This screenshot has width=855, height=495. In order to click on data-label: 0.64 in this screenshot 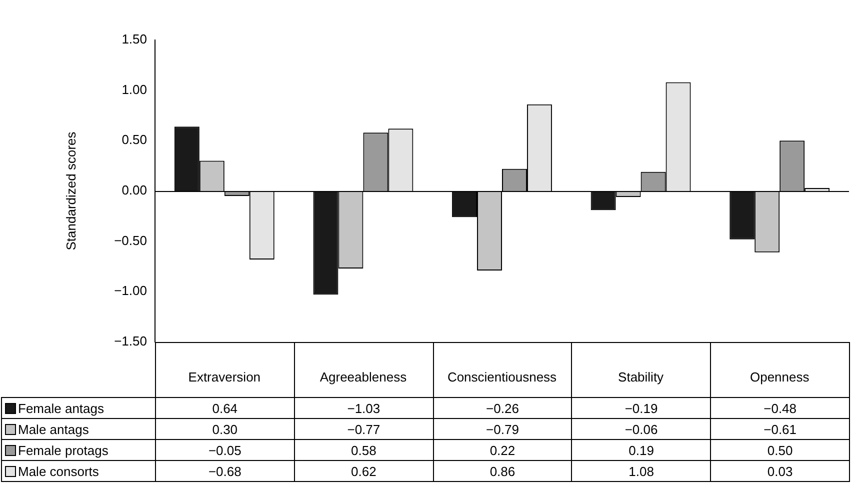, I will do `click(225, 408)`.